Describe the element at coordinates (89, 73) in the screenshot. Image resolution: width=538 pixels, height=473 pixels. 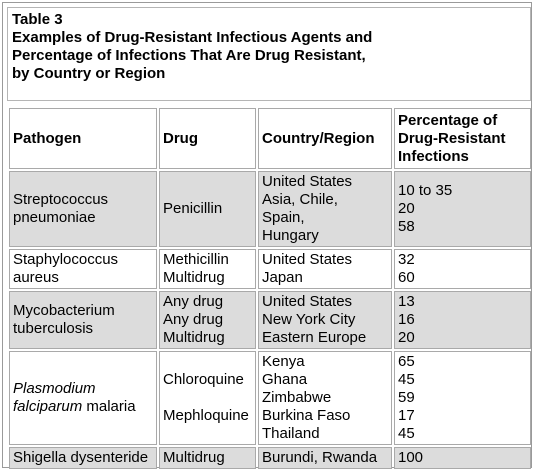
I see `caption-line: by Country or Region` at that location.